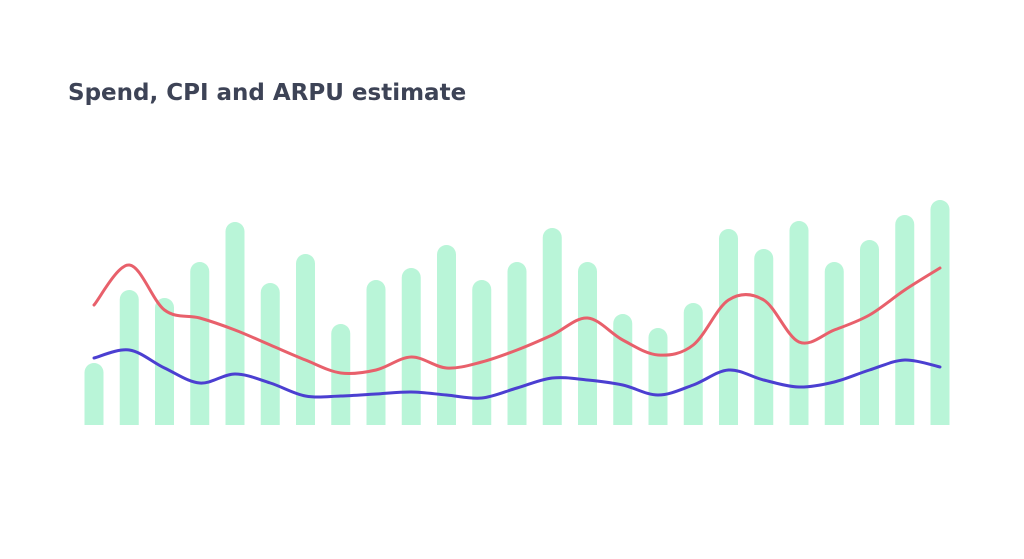  Describe the element at coordinates (267, 93) in the screenshot. I see `chart-title: Spend, CPI and ARPU estimate` at that location.